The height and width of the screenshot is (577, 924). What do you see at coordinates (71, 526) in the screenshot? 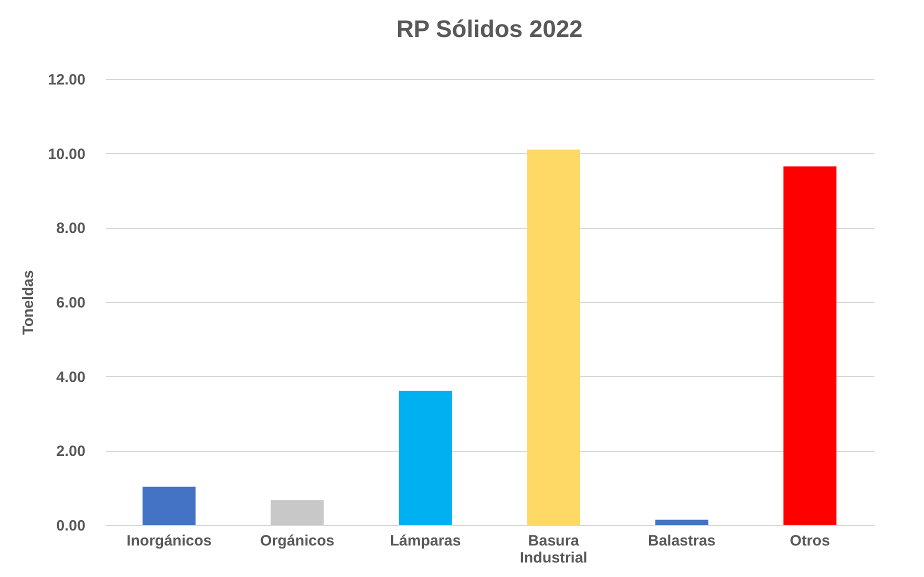
I see `y-tick-label: 0.00` at bounding box center [71, 526].